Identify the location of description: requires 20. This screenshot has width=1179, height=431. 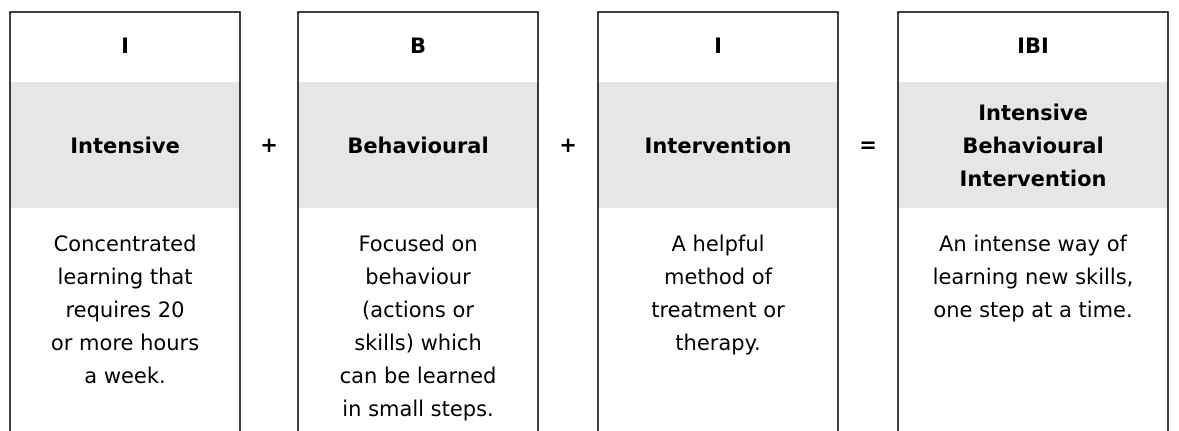
(125, 310).